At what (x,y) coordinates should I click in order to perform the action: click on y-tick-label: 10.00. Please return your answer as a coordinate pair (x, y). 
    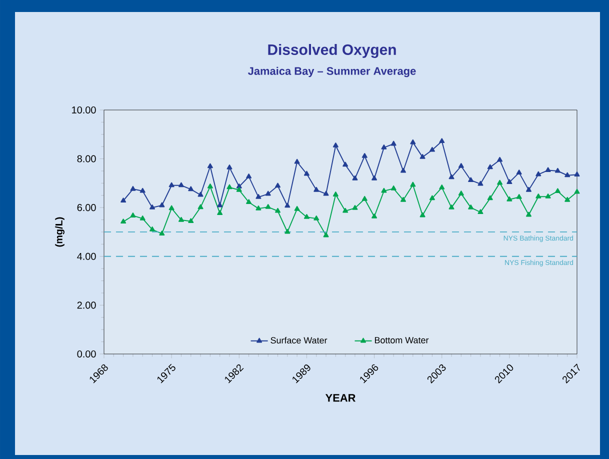
    Looking at the image, I should click on (84, 110).